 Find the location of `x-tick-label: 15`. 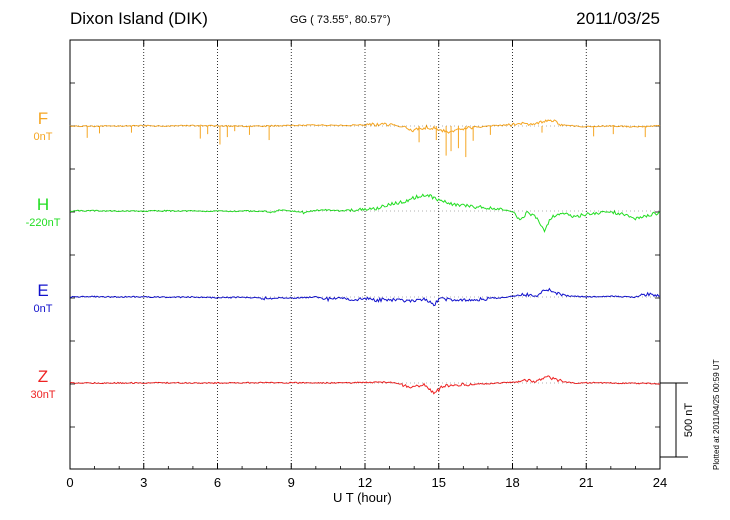

x-tick-label: 15 is located at coordinates (439, 482).